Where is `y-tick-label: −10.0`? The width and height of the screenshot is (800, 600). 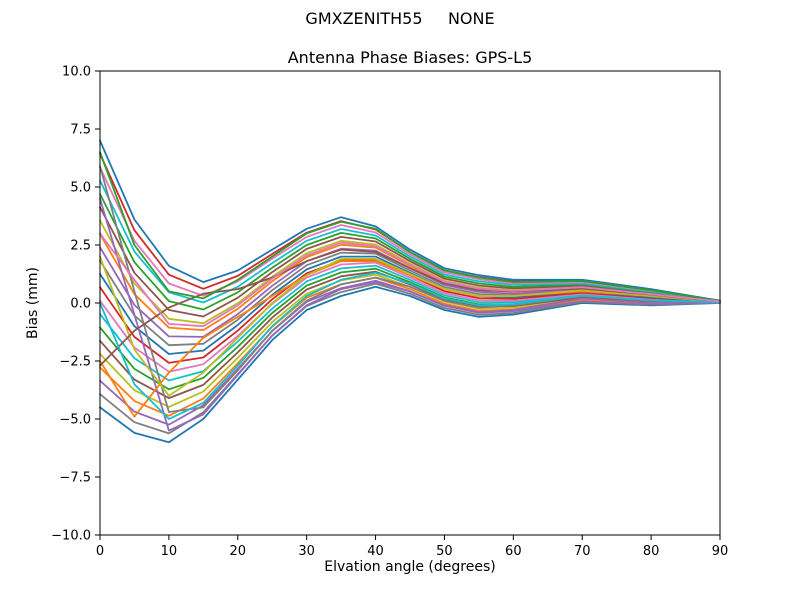 y-tick-label: −10.0 is located at coordinates (71, 536).